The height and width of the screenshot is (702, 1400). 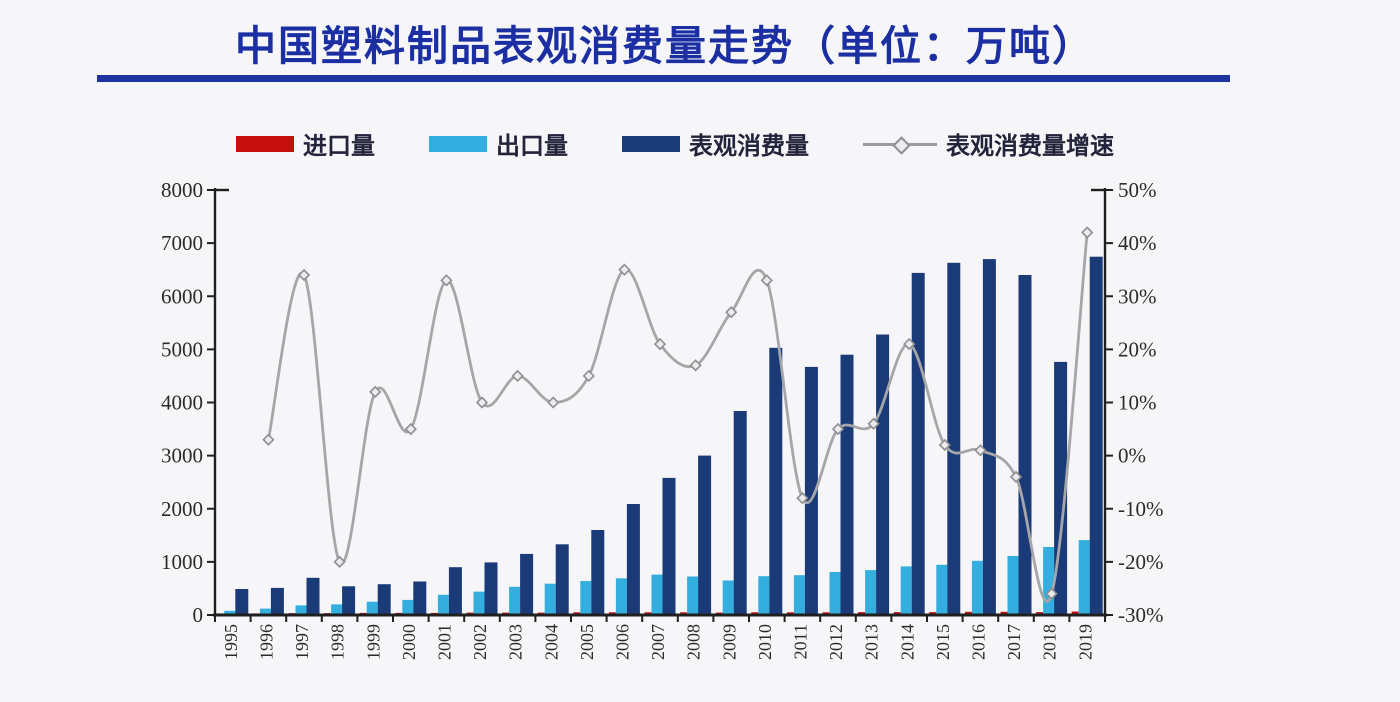 What do you see at coordinates (551, 642) in the screenshot?
I see `year-label-2004: 2004` at bounding box center [551, 642].